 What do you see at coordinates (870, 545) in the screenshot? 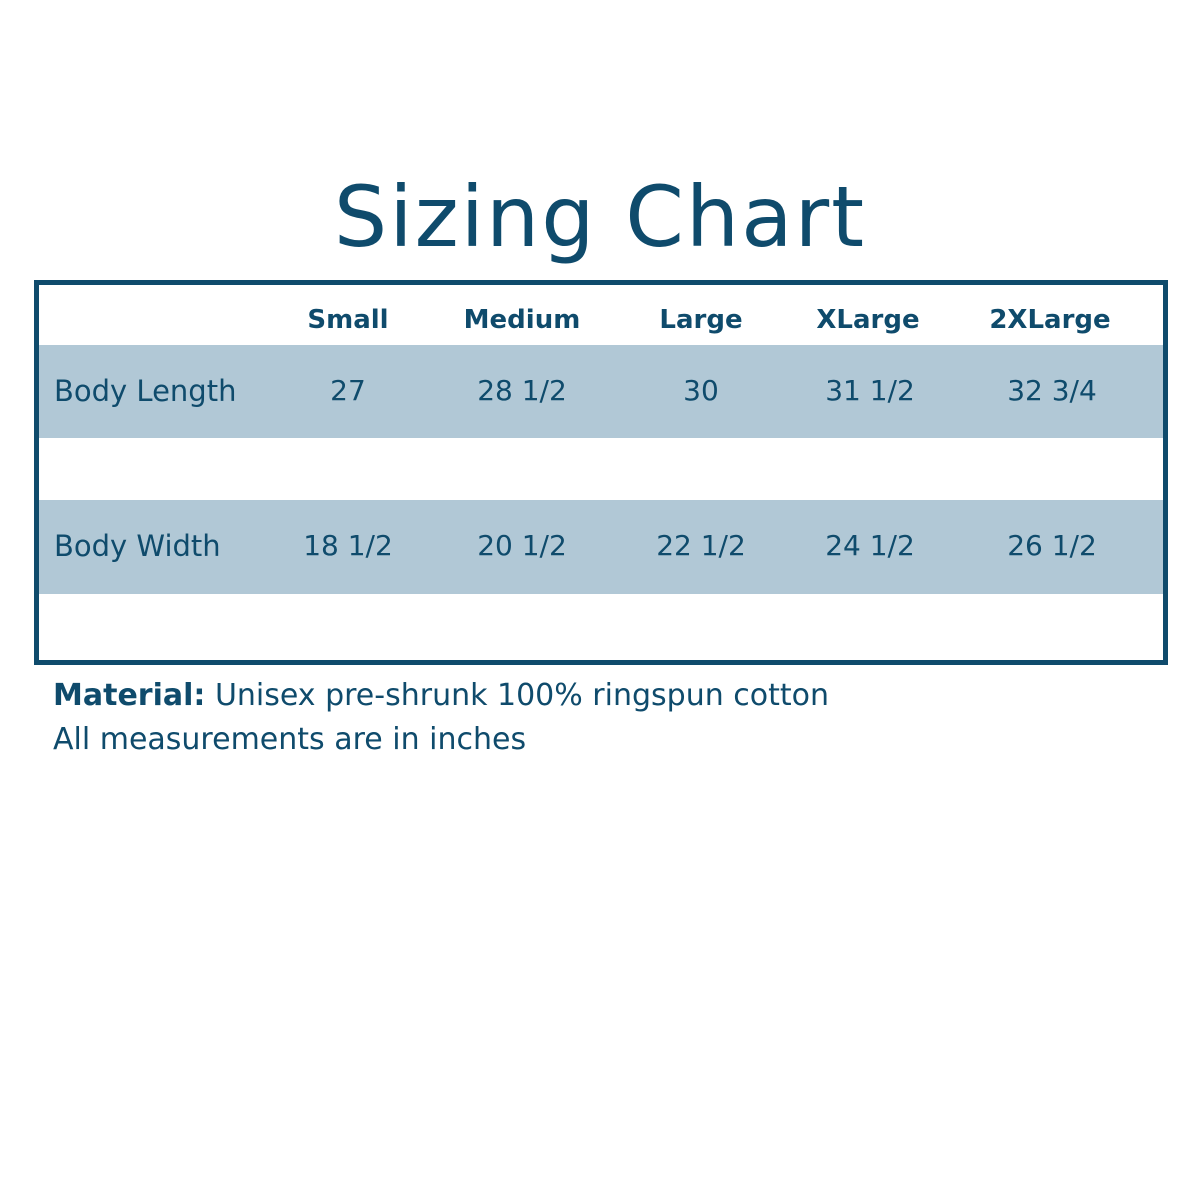
I see `table-cell: 24 1/2` at bounding box center [870, 545].